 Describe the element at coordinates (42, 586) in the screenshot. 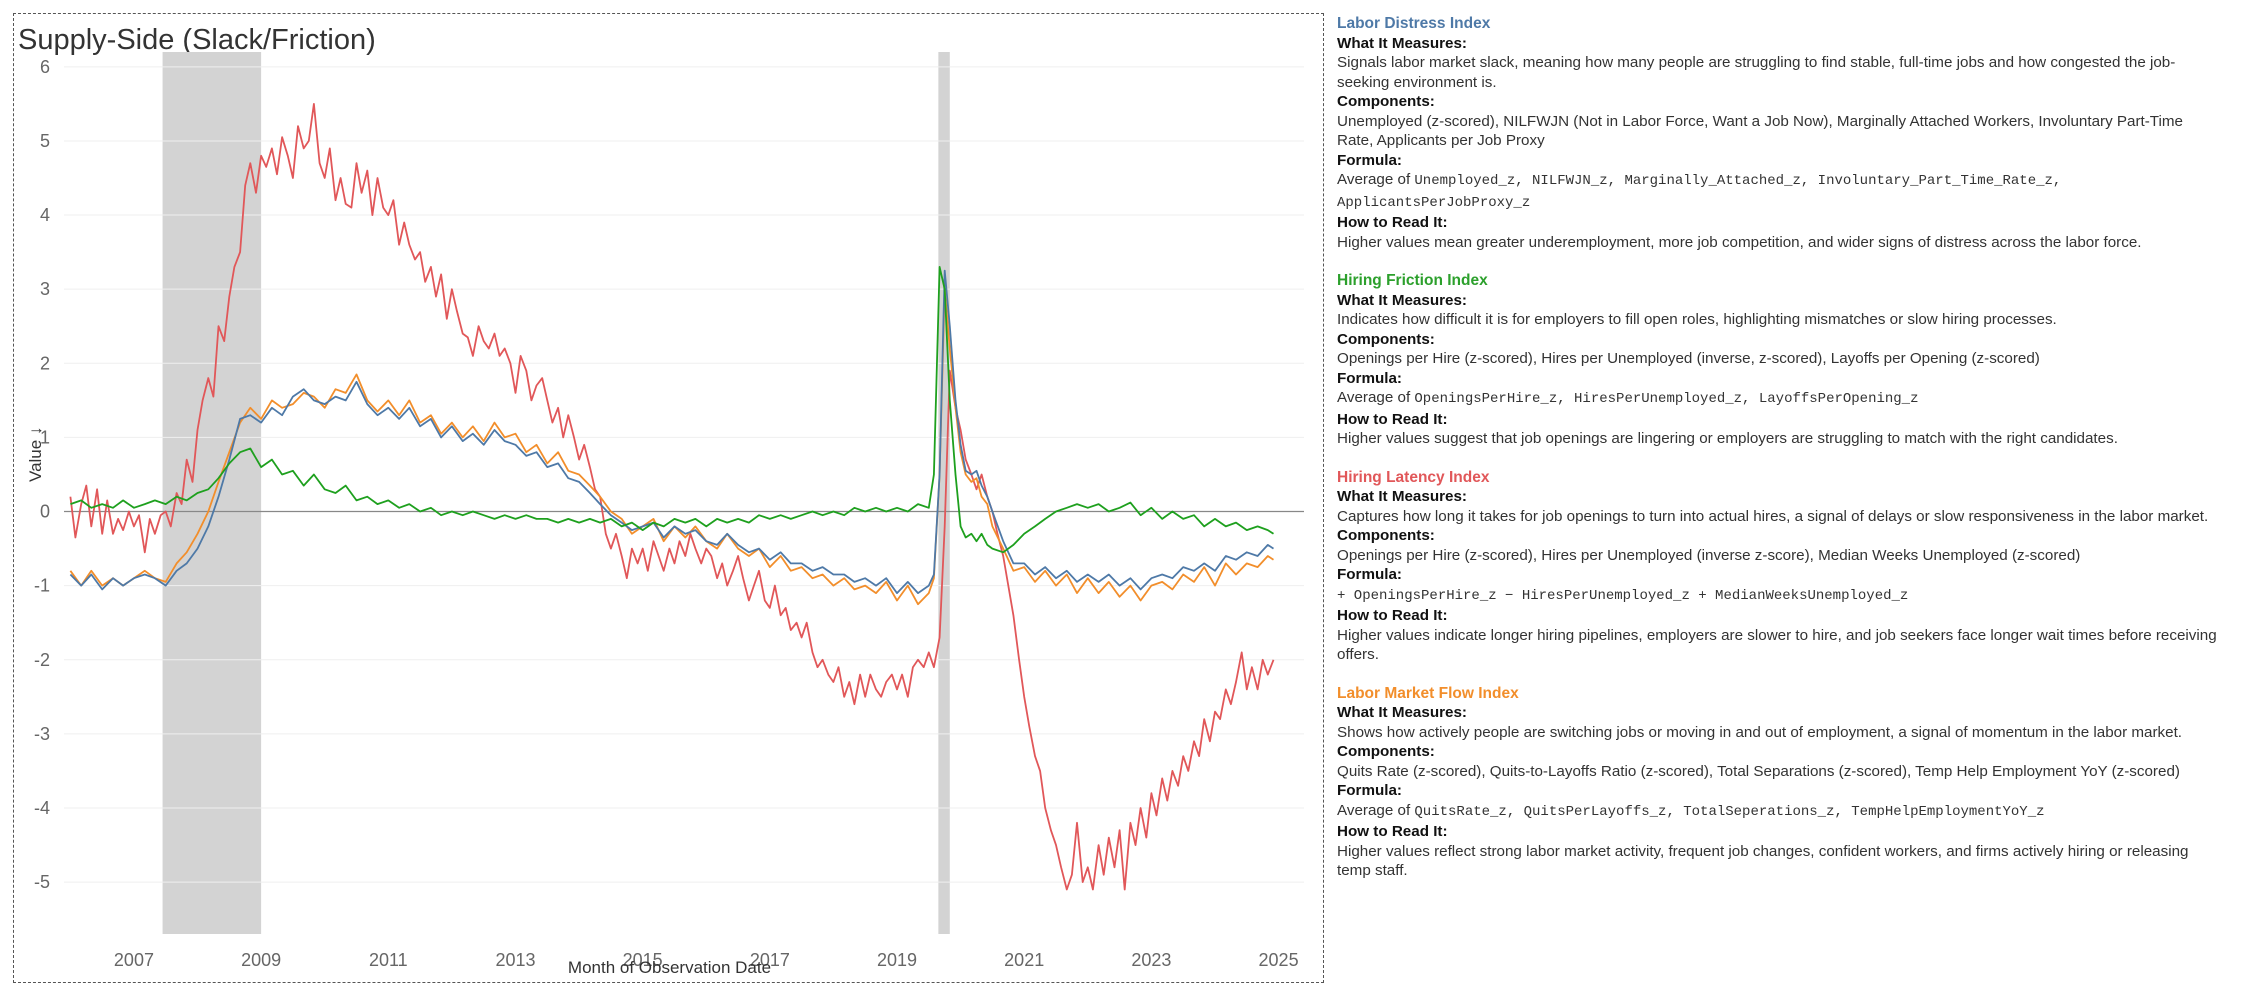

I see `y-tick-label: -1` at that location.